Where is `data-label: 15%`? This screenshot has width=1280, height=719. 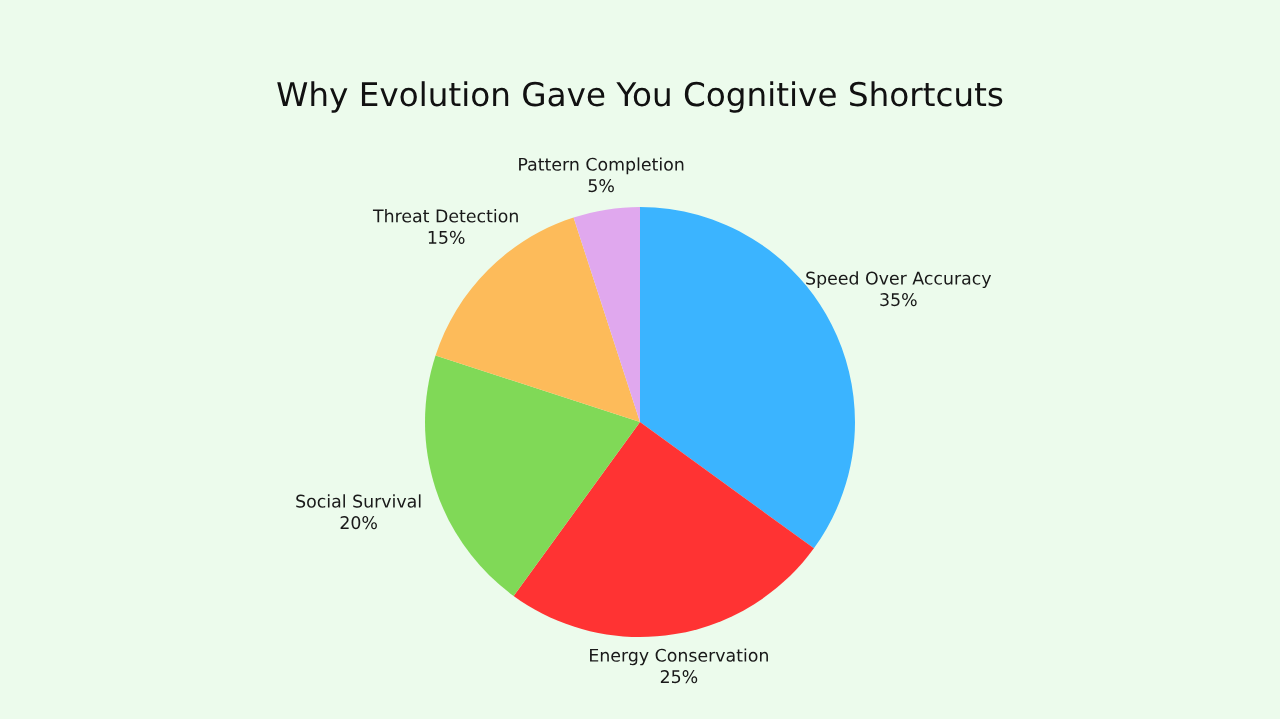
data-label: 15% is located at coordinates (446, 237).